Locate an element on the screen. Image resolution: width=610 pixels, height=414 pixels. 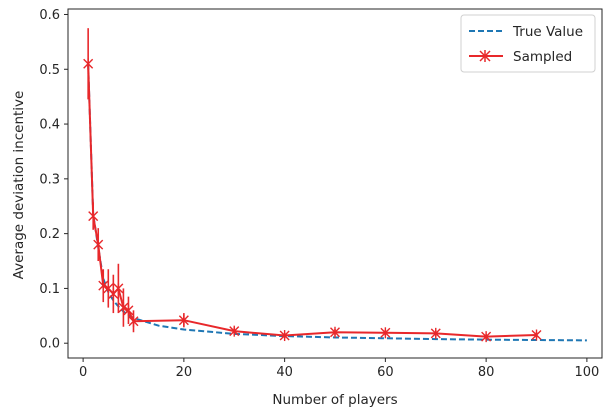
y-tick-label: 0.6 is located at coordinates (49, 15).